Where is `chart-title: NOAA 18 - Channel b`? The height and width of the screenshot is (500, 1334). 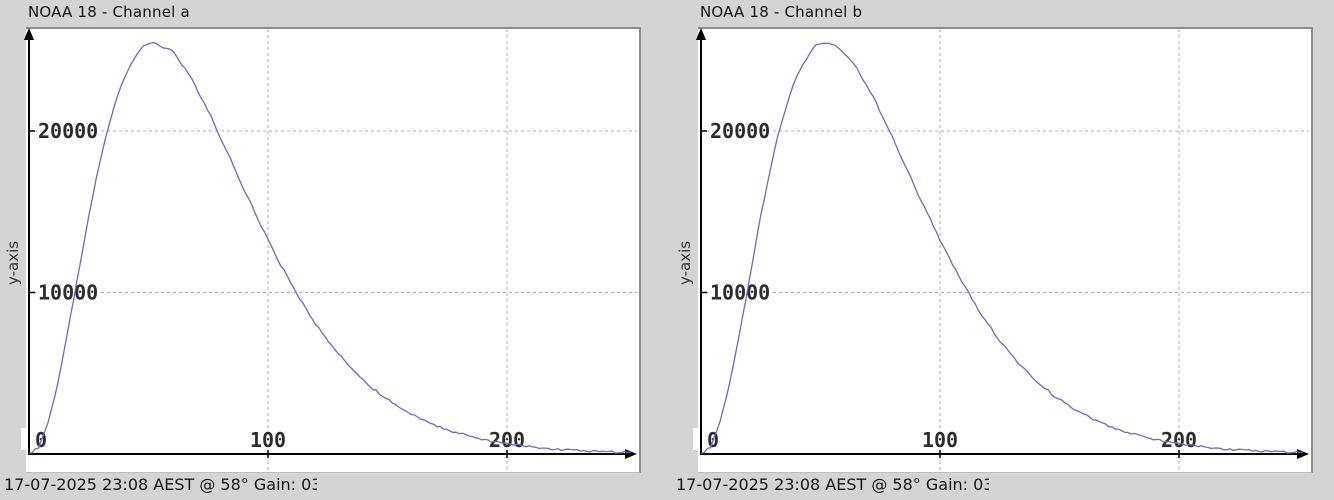 chart-title: NOAA 18 - Channel b is located at coordinates (781, 12).